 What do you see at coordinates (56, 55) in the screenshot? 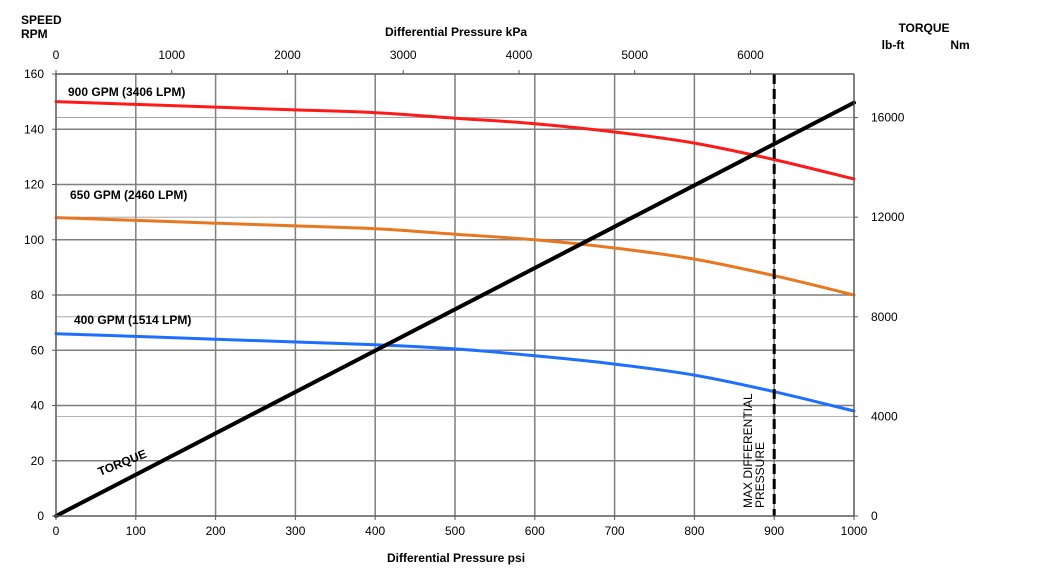
I see `kpa-tick-label: 0` at bounding box center [56, 55].